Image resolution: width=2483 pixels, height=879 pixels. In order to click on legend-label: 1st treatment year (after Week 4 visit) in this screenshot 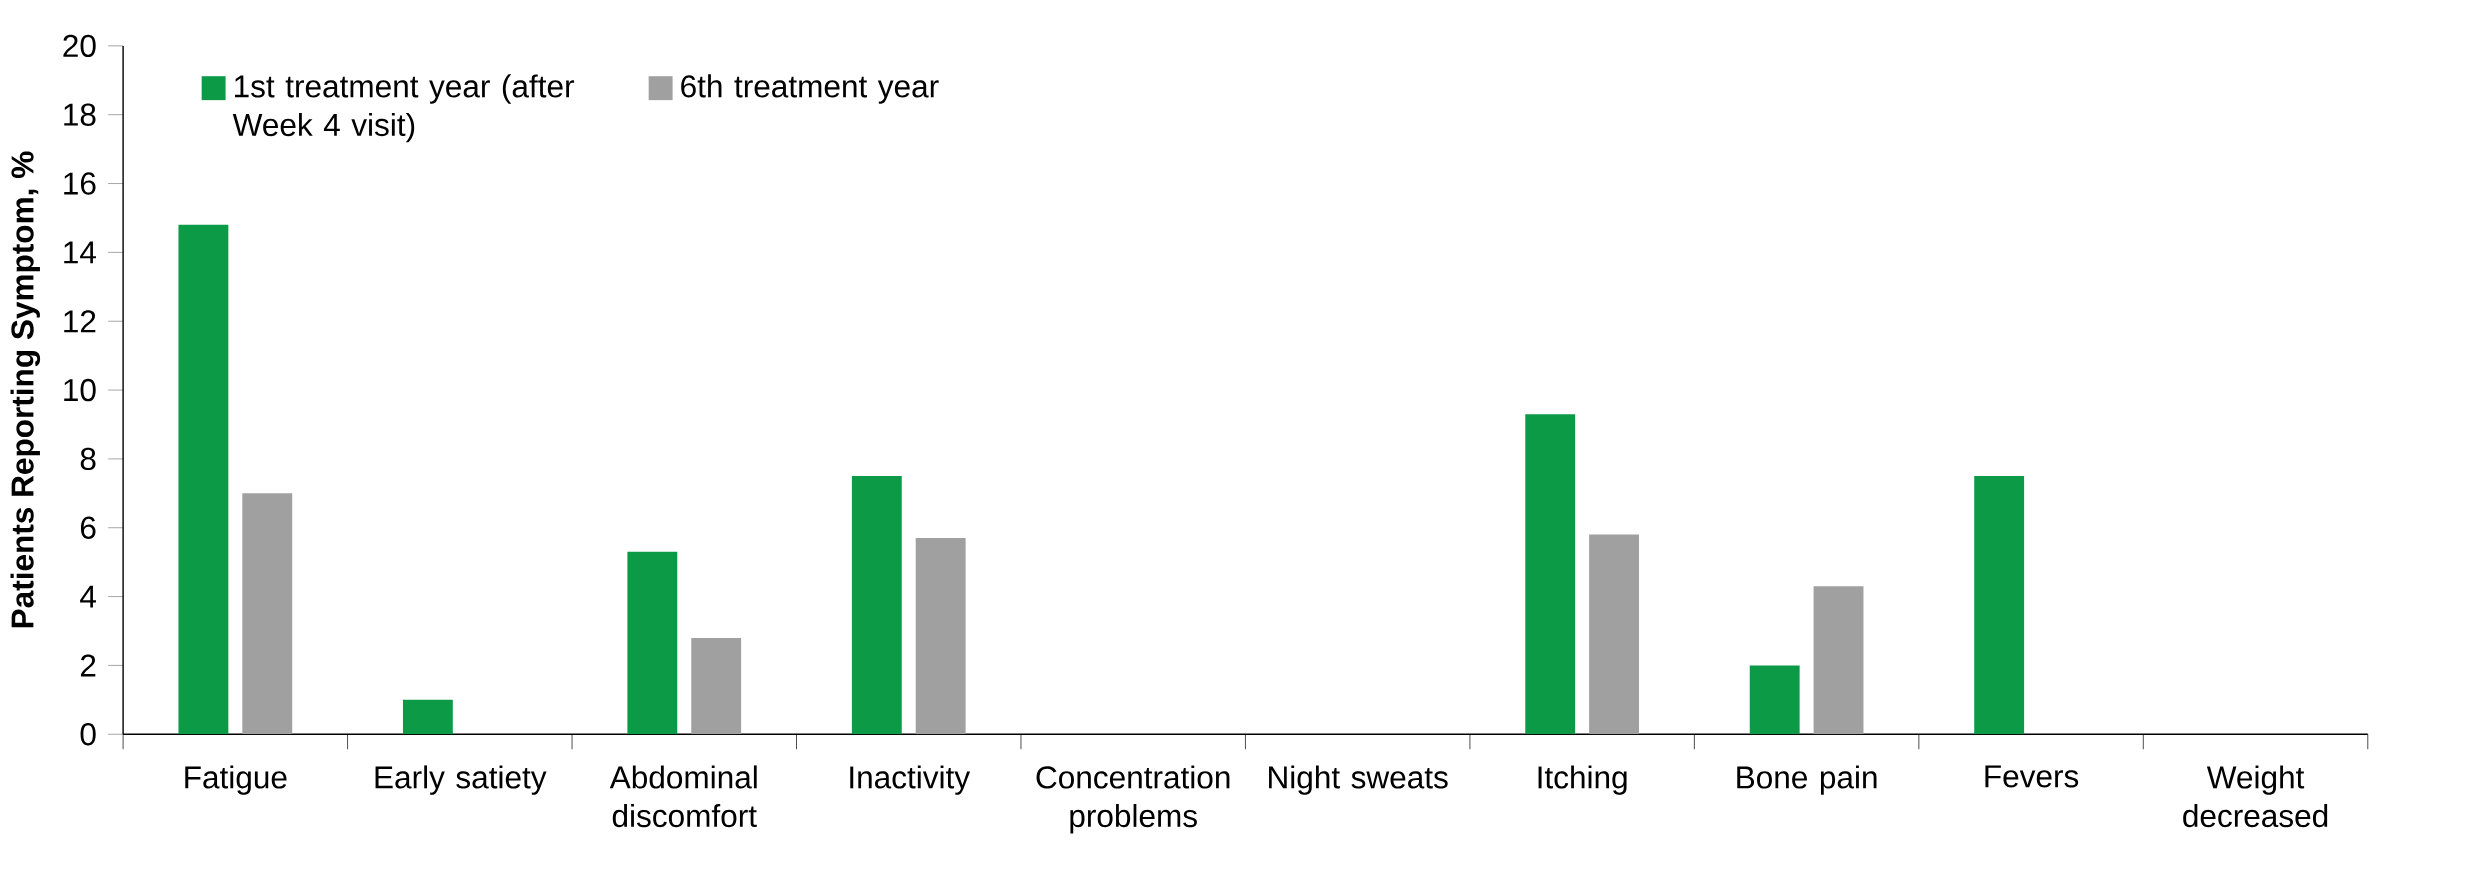, I will do `click(403, 108)`.